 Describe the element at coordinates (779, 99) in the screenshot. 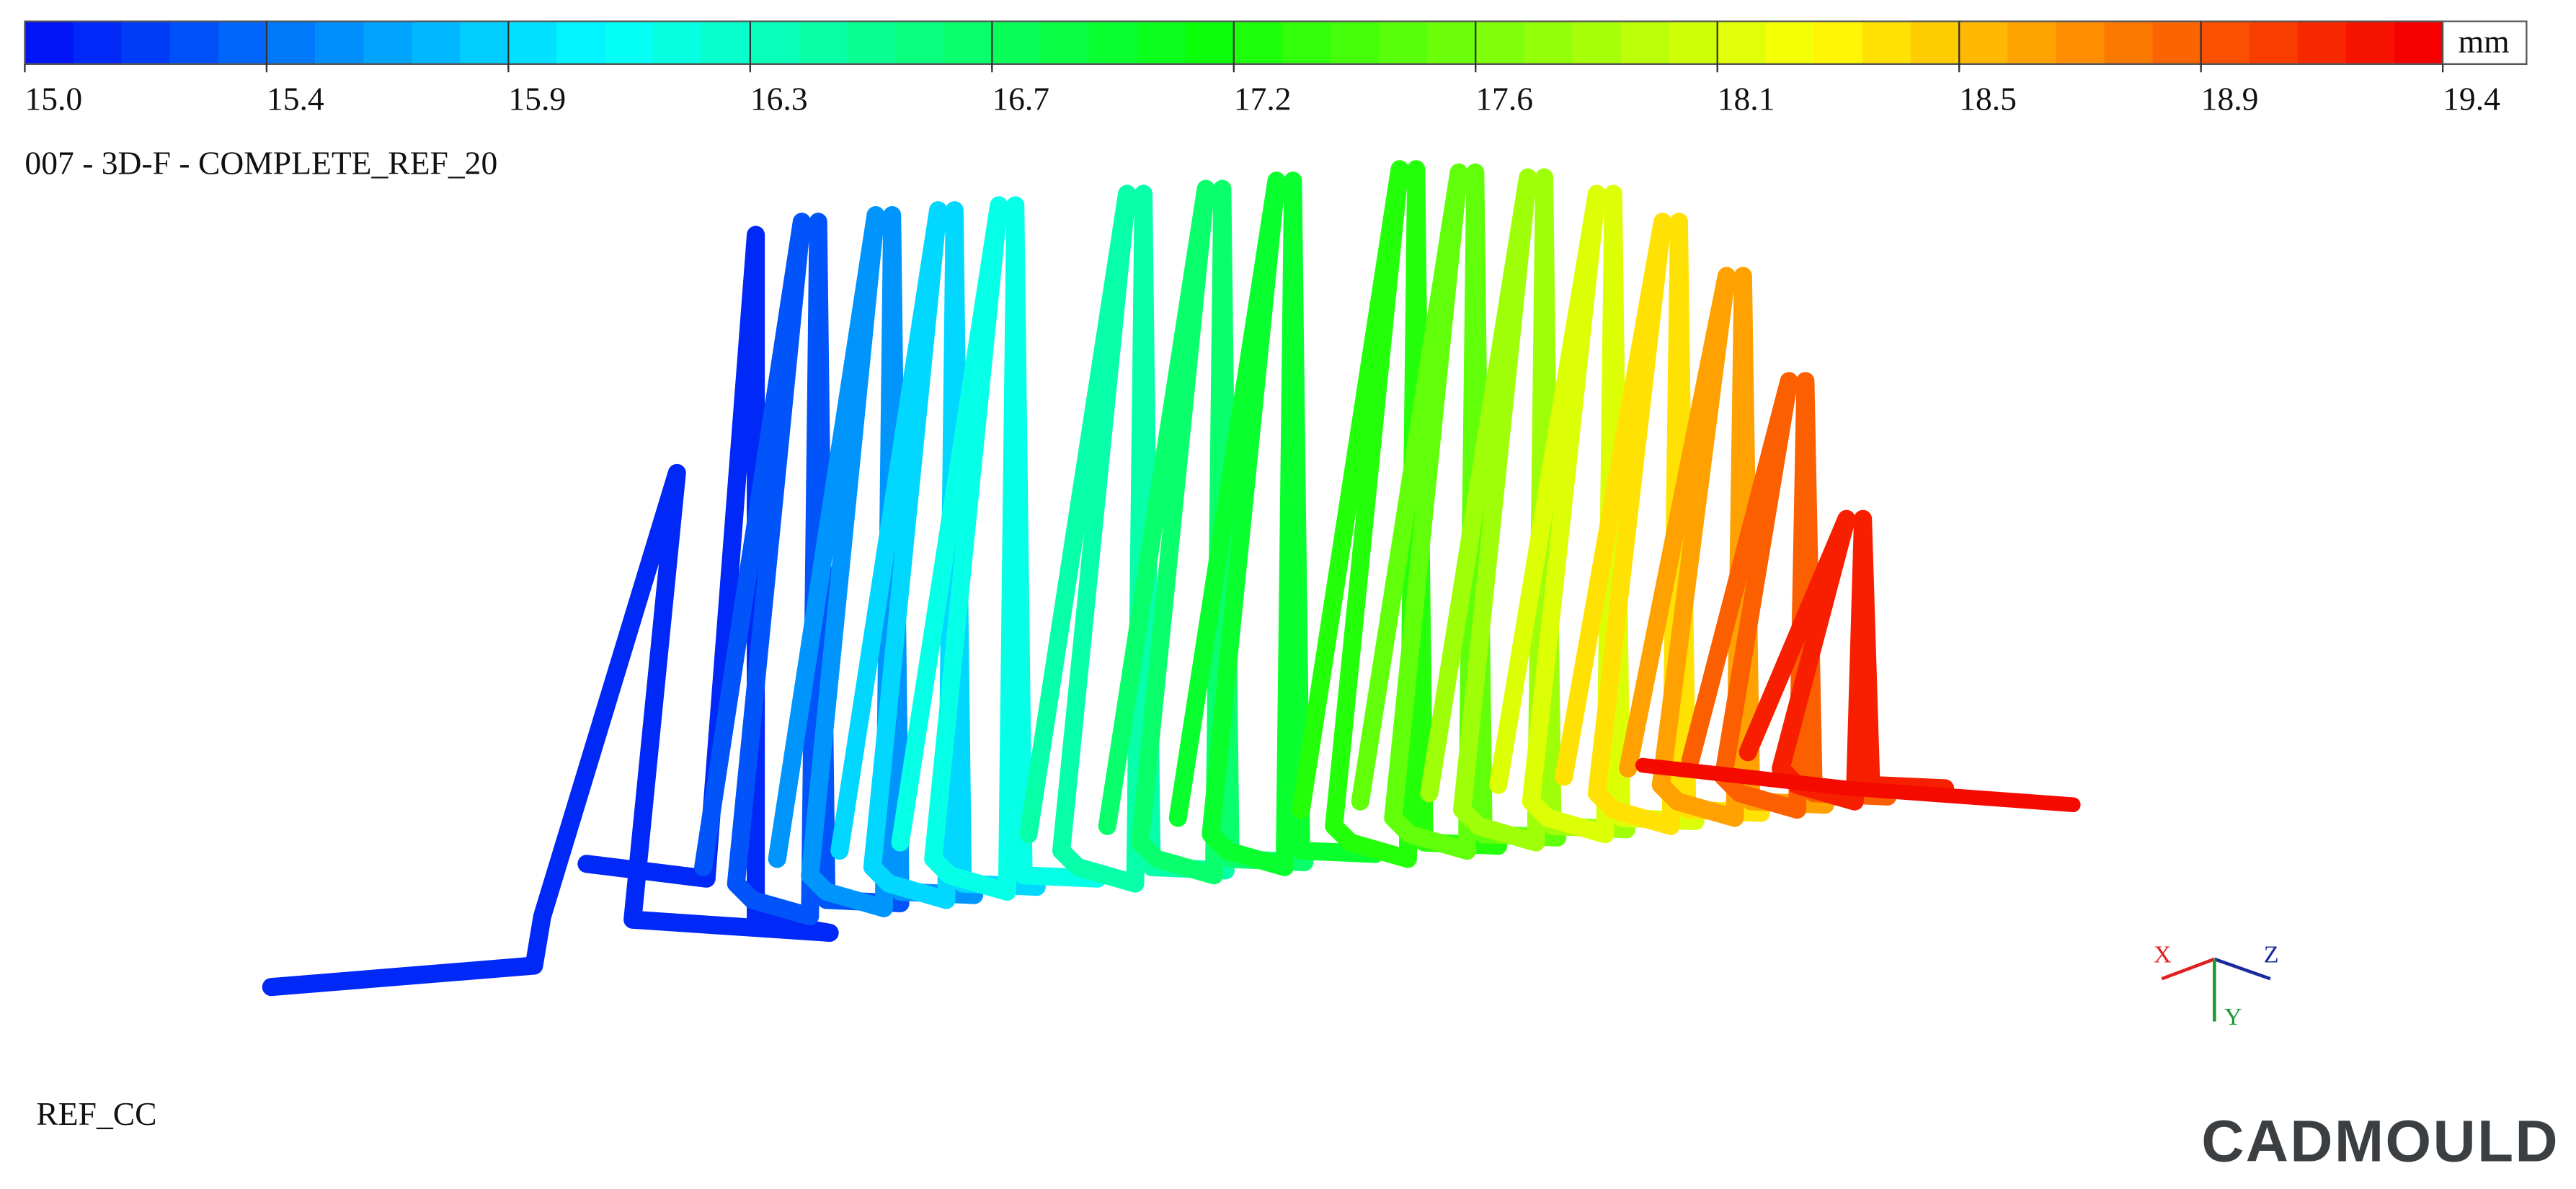

I see `scale-tick-label: 16.3` at that location.